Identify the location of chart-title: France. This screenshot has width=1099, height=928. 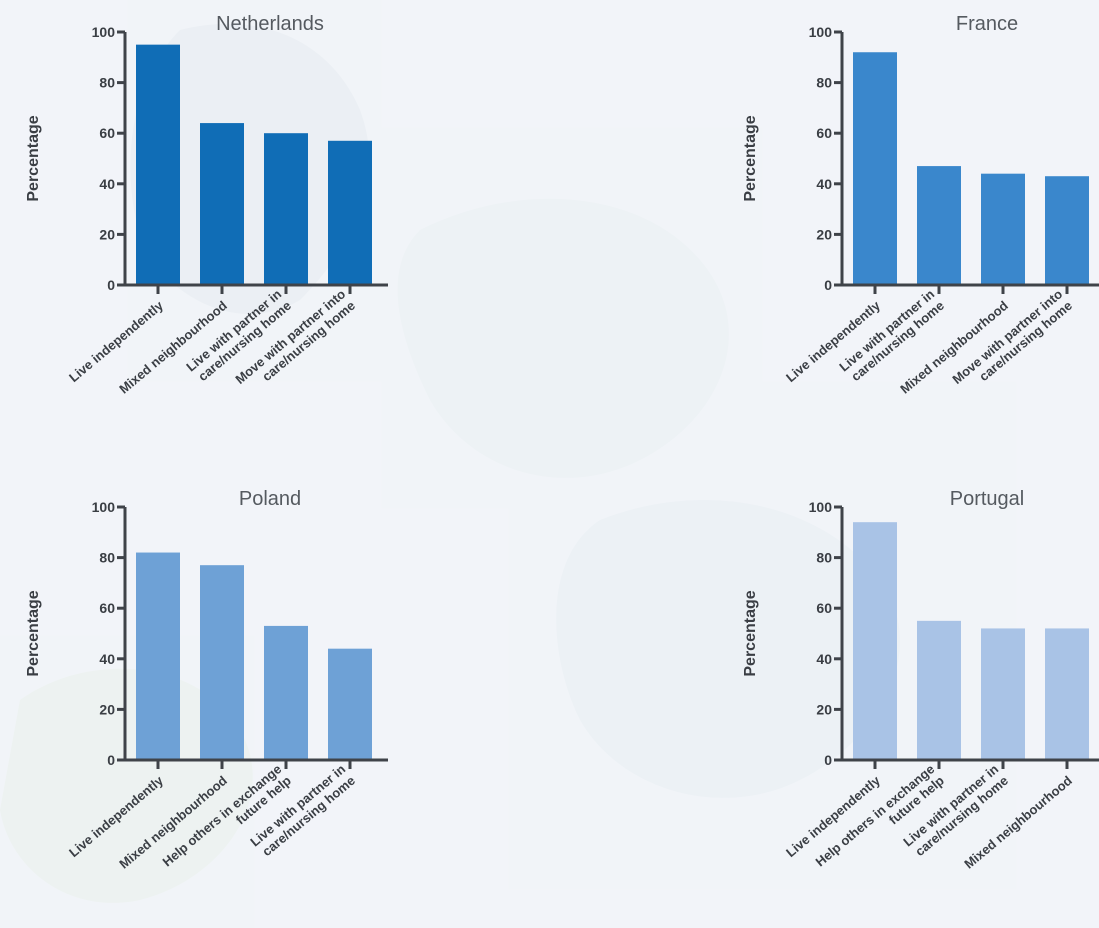
(987, 24).